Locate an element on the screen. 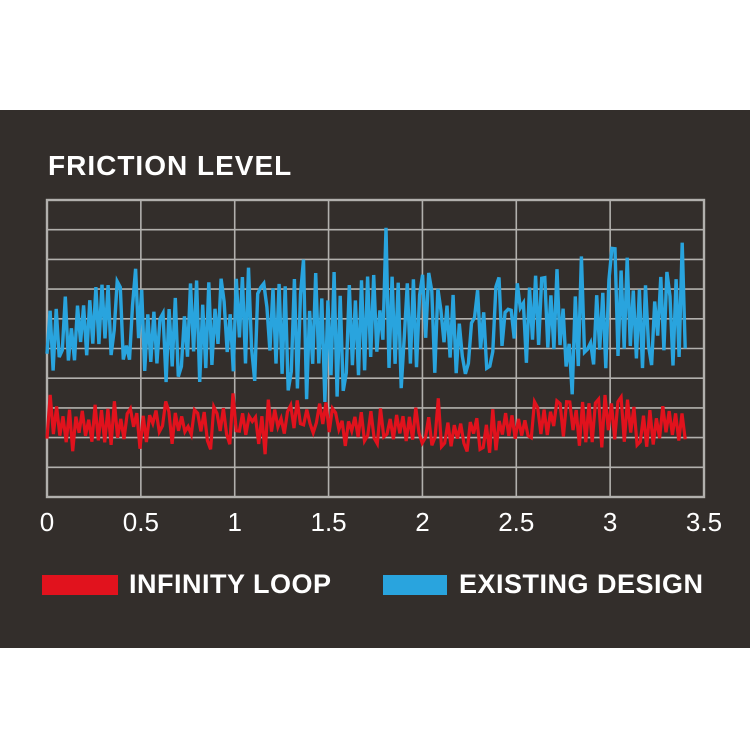 This screenshot has height=750, width=750. legend-label-infinity-loop: INFINITY LOOP is located at coordinates (230, 584).